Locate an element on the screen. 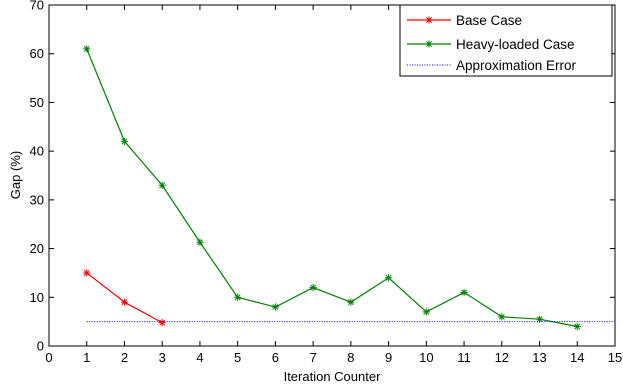 Image resolution: width=623 pixels, height=387 pixels. series-base-case is located at coordinates (124, 298).